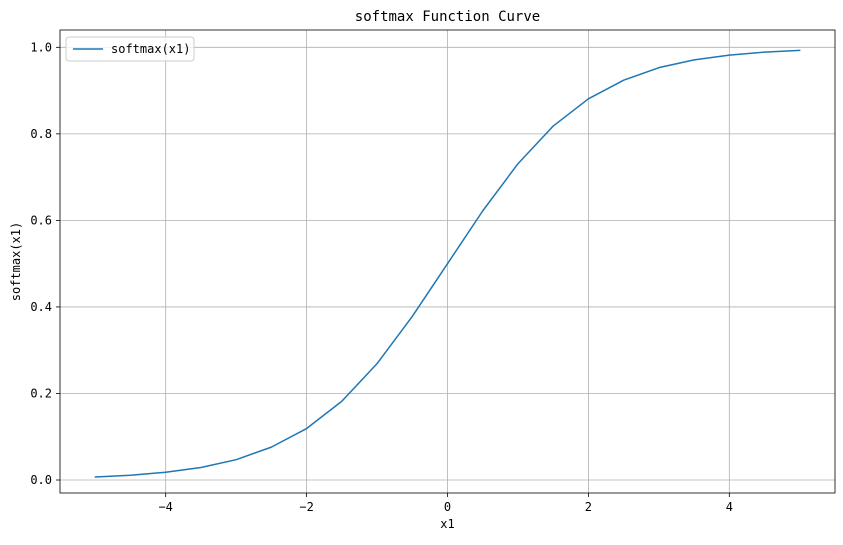  What do you see at coordinates (165, 507) in the screenshot?
I see `x-tick-label: −4` at bounding box center [165, 507].